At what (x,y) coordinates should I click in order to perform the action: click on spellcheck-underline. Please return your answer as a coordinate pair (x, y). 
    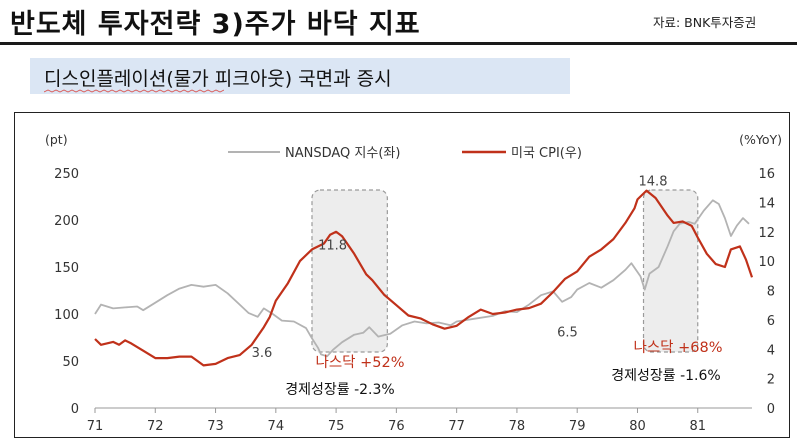
    Looking at the image, I should click on (134, 91).